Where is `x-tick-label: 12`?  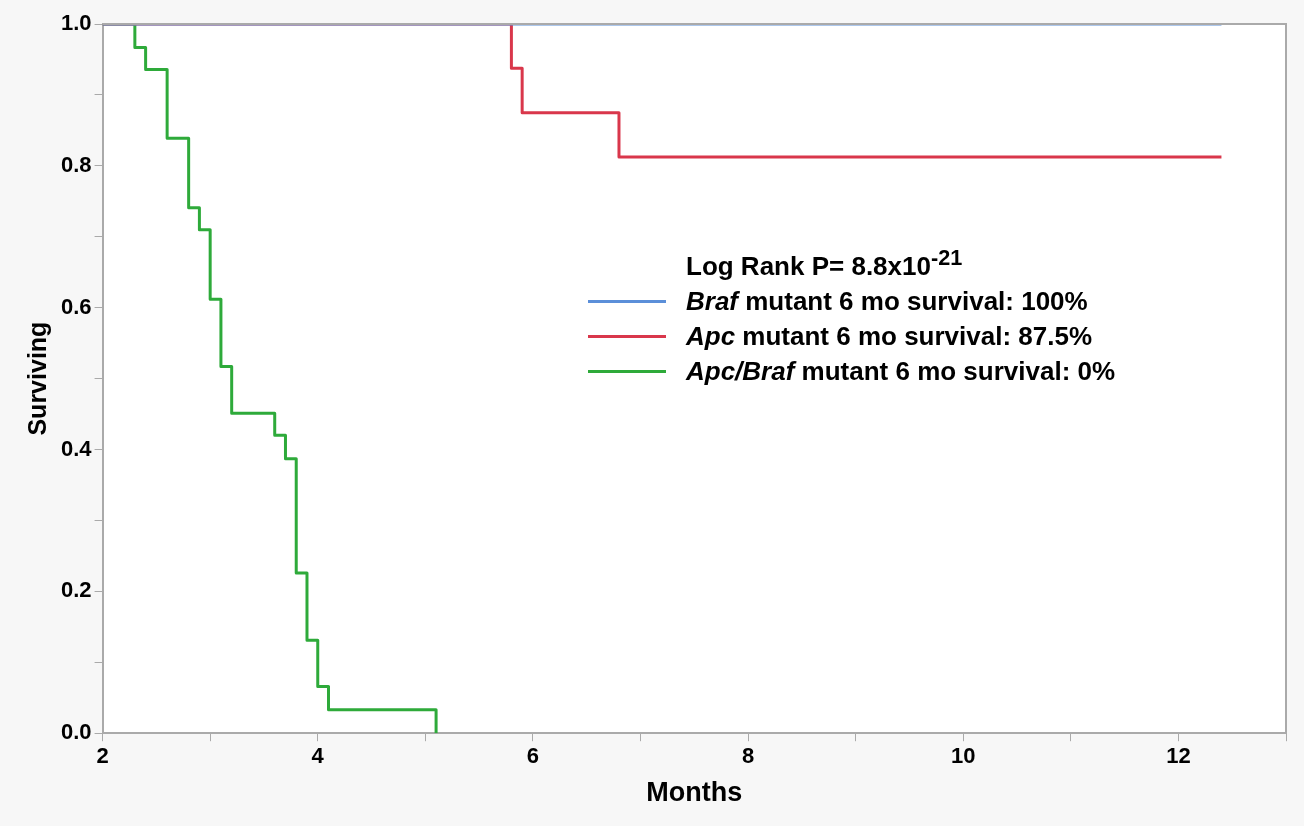
x-tick-label: 12 is located at coordinates (1178, 756).